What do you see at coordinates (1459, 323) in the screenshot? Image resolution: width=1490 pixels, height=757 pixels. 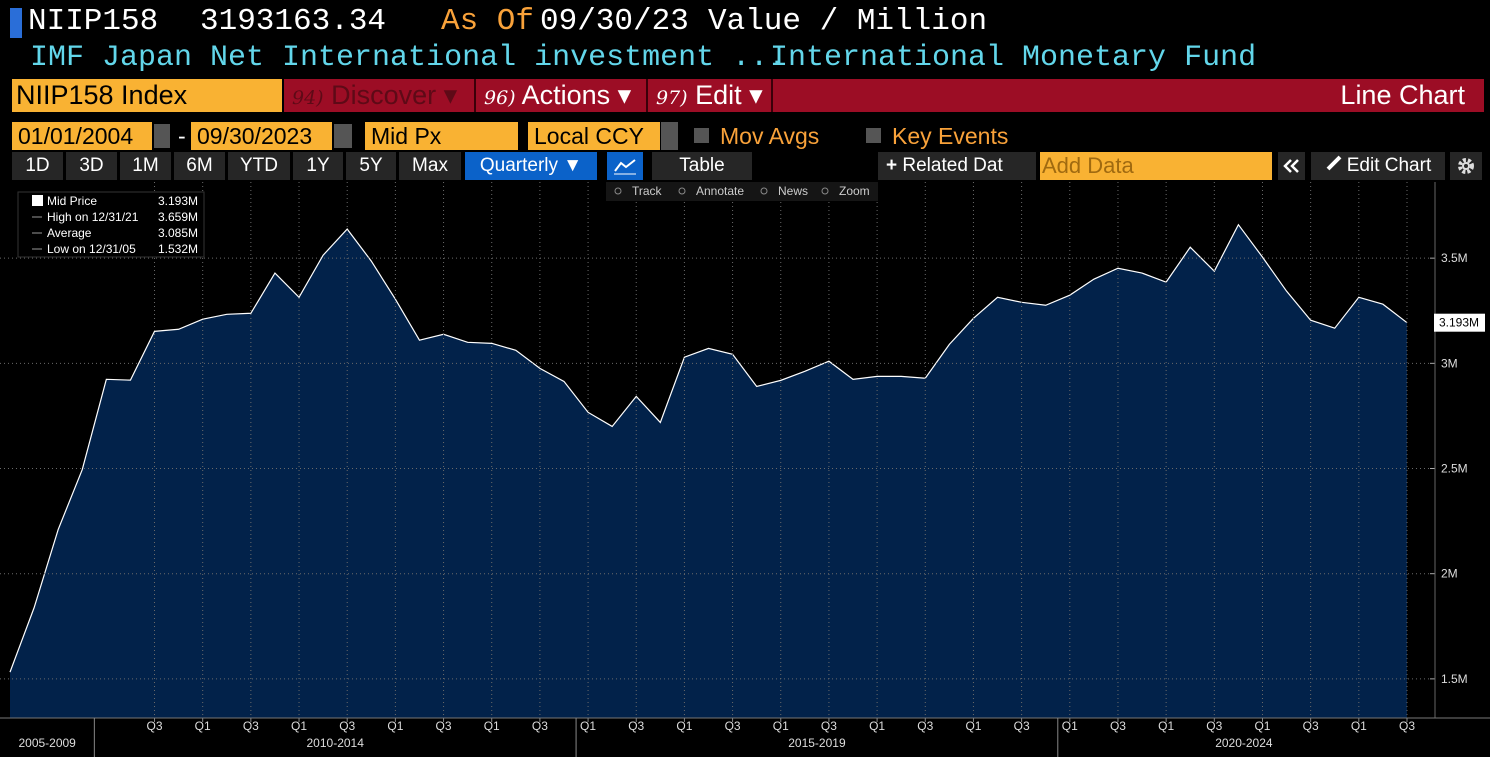 I see `last-value-label: 3.193M` at bounding box center [1459, 323].